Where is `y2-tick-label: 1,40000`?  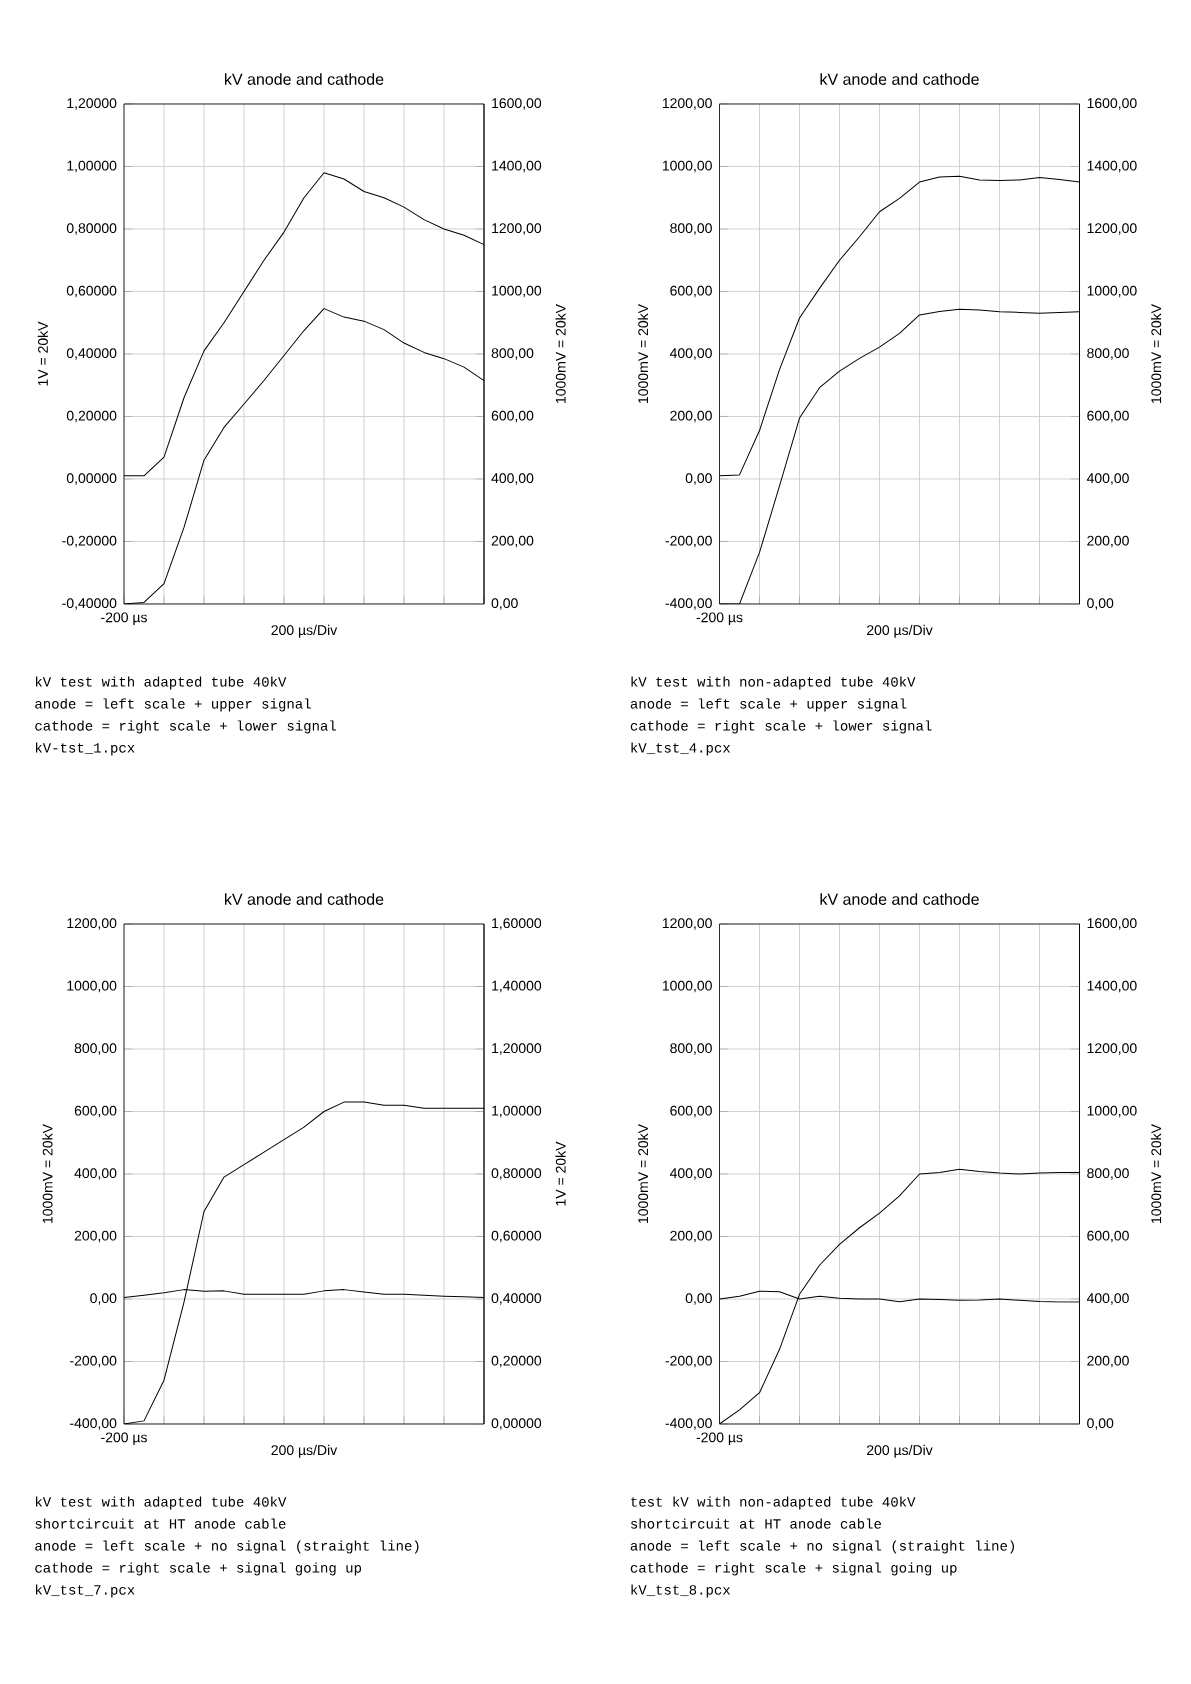 y2-tick-label: 1,40000 is located at coordinates (517, 986).